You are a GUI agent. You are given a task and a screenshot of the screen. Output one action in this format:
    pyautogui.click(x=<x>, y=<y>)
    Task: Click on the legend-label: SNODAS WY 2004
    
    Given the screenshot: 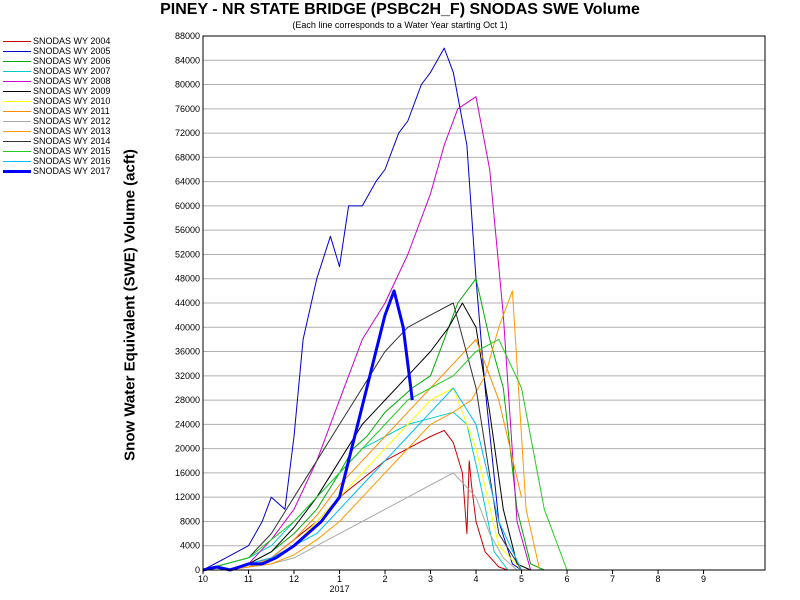 What is the action you would take?
    pyautogui.click(x=72, y=41)
    